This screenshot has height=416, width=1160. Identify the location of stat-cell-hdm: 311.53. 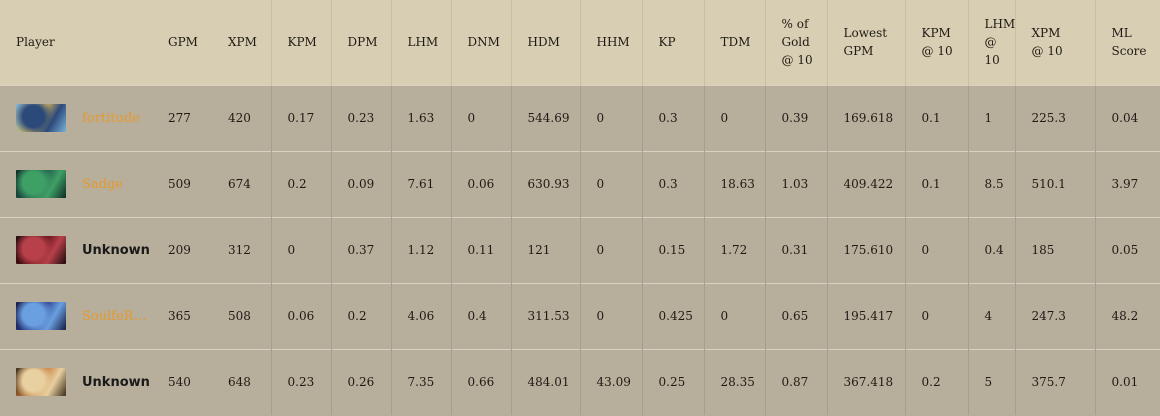
(545, 316).